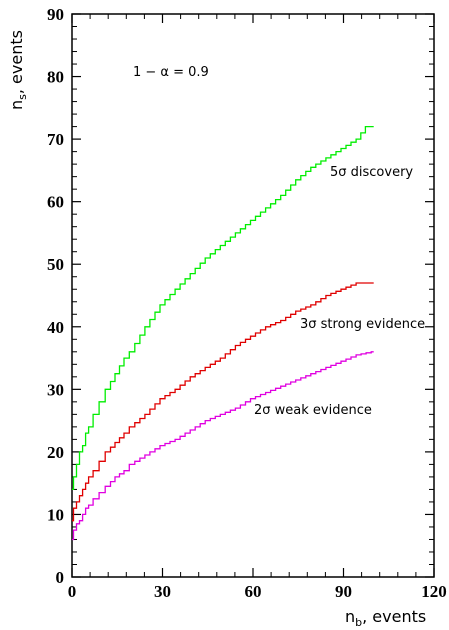  Describe the element at coordinates (55, 202) in the screenshot. I see `y-tick-label: 60` at that location.